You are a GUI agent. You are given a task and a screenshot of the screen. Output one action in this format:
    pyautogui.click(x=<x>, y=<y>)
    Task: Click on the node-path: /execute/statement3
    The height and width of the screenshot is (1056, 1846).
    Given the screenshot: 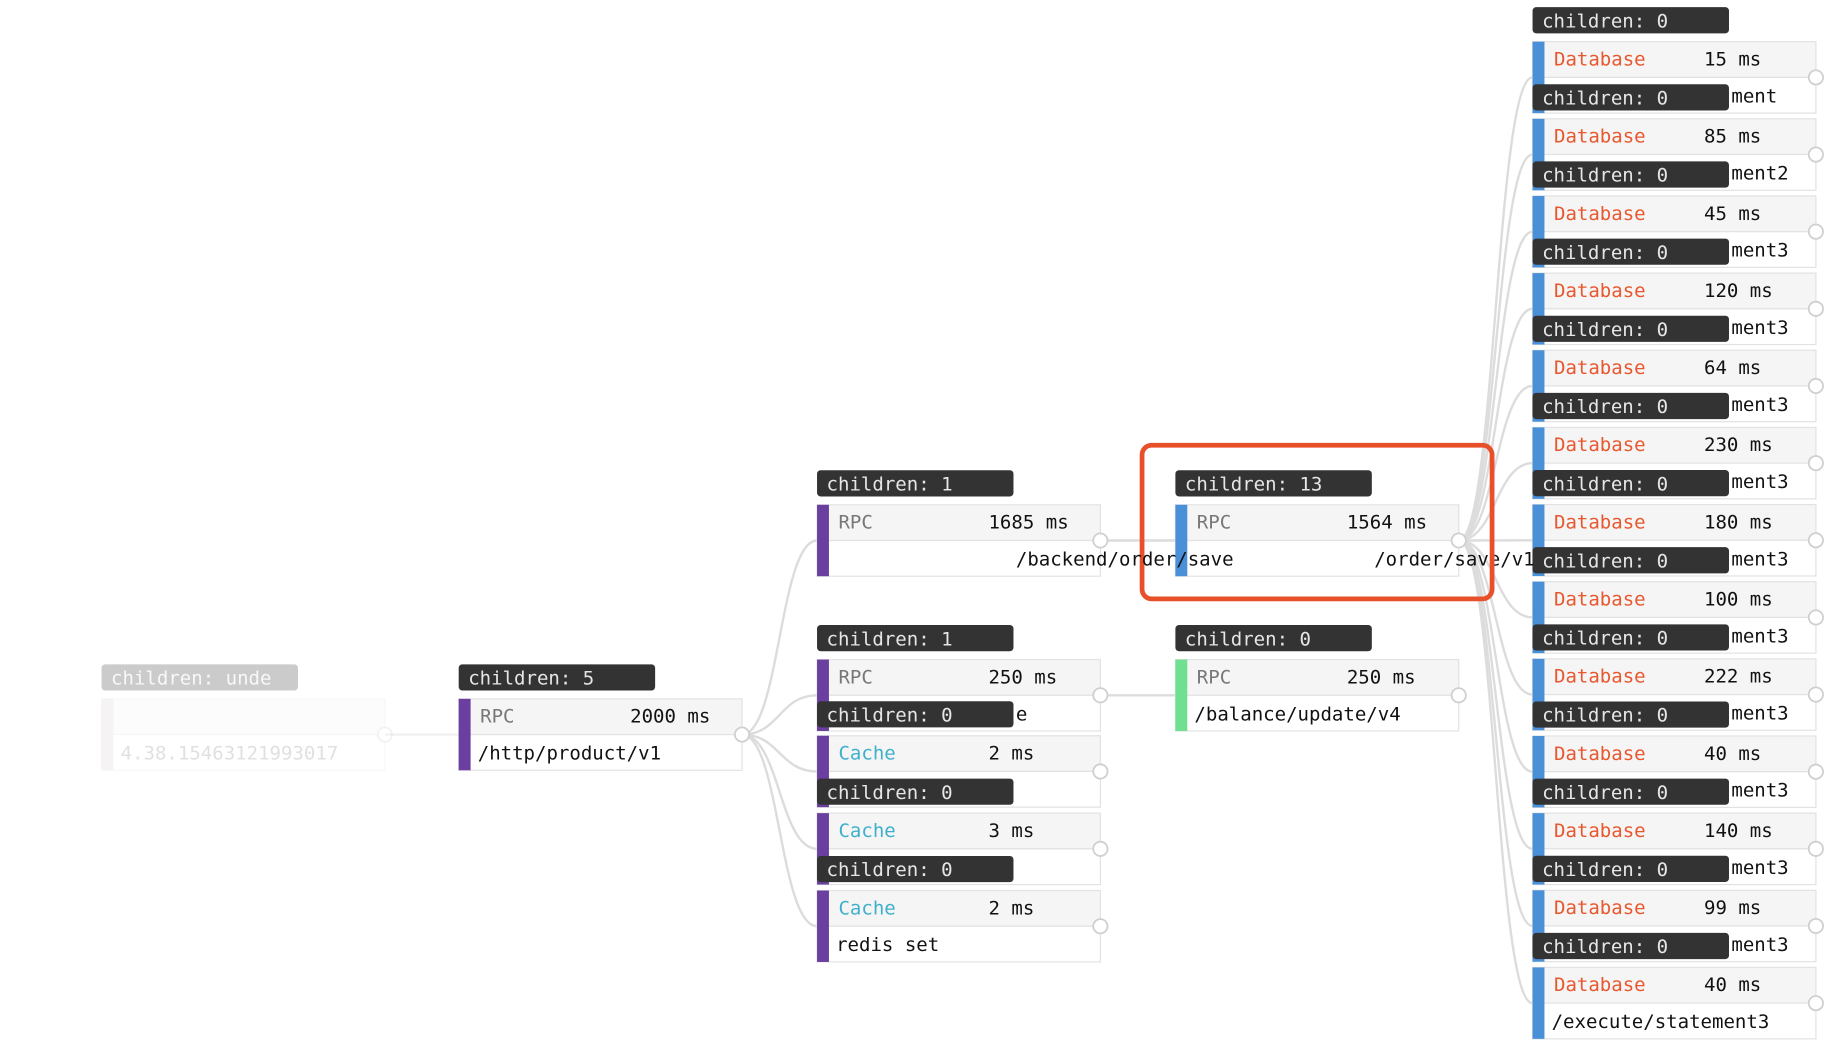 What is the action you would take?
    pyautogui.click(x=1661, y=1022)
    